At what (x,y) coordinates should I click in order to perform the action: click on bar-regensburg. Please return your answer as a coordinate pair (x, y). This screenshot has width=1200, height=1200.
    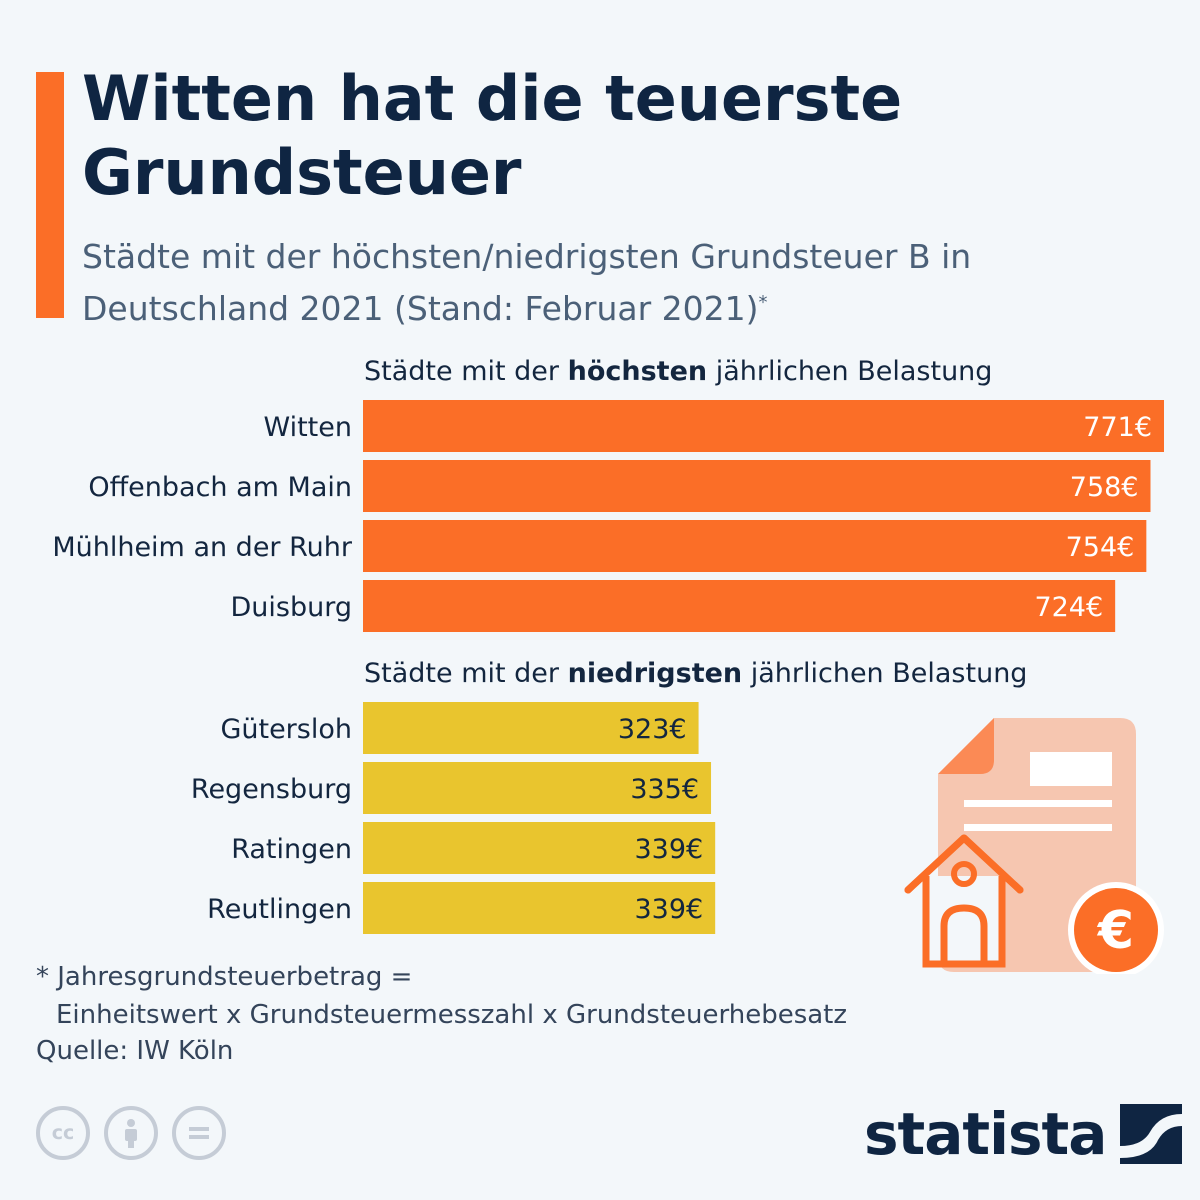
    Looking at the image, I should click on (537, 788).